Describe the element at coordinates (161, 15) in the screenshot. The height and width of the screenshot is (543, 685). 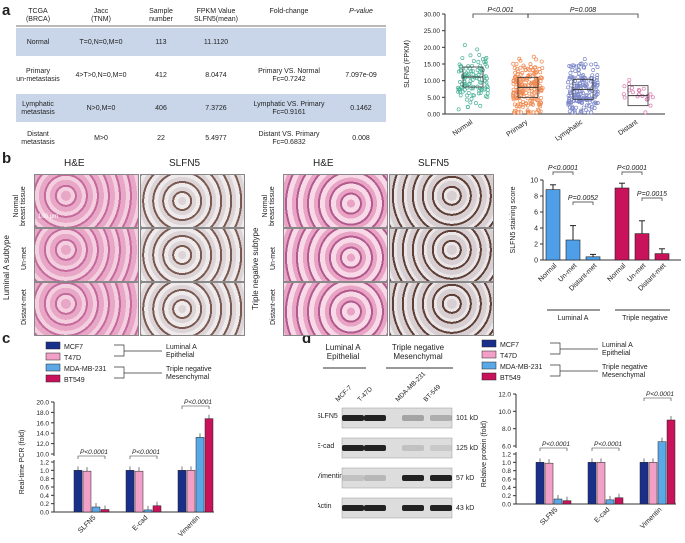
I see `table-header: Sample number` at that location.